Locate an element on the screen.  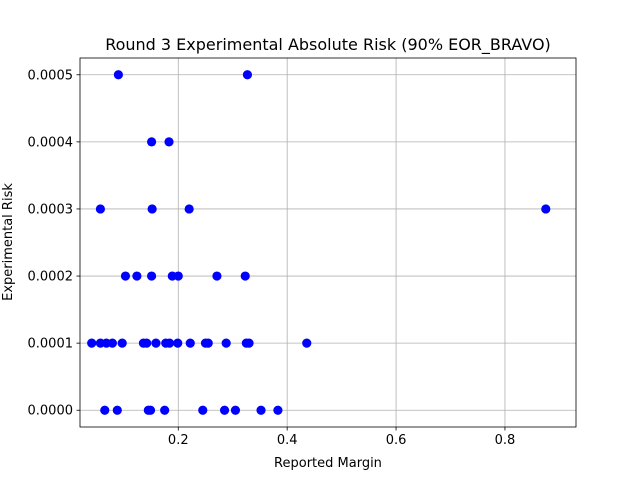
x-axis-ticks: 0.2 0.4 0.6 0.8 is located at coordinates (341, 437).